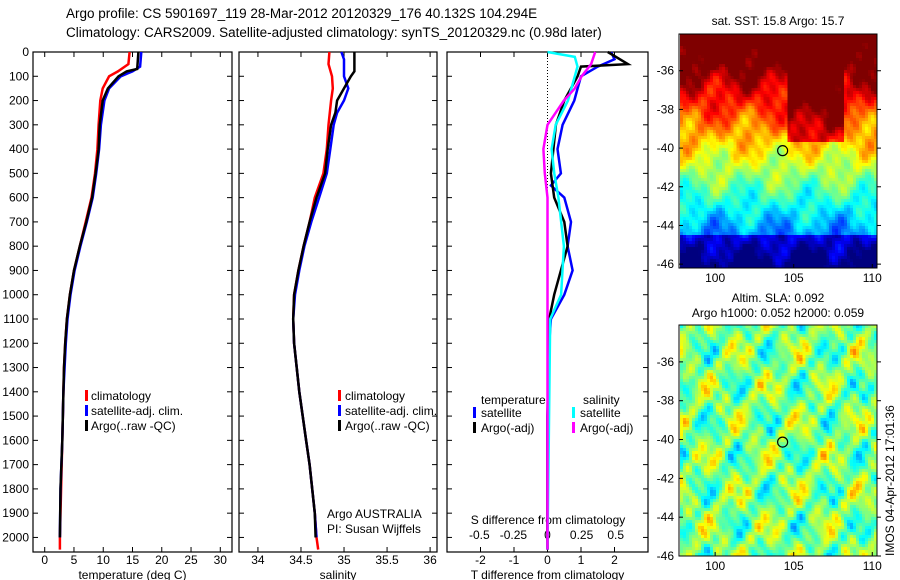 This screenshot has width=900, height=580. I want to click on x-tick-label: 30, so click(221, 560).